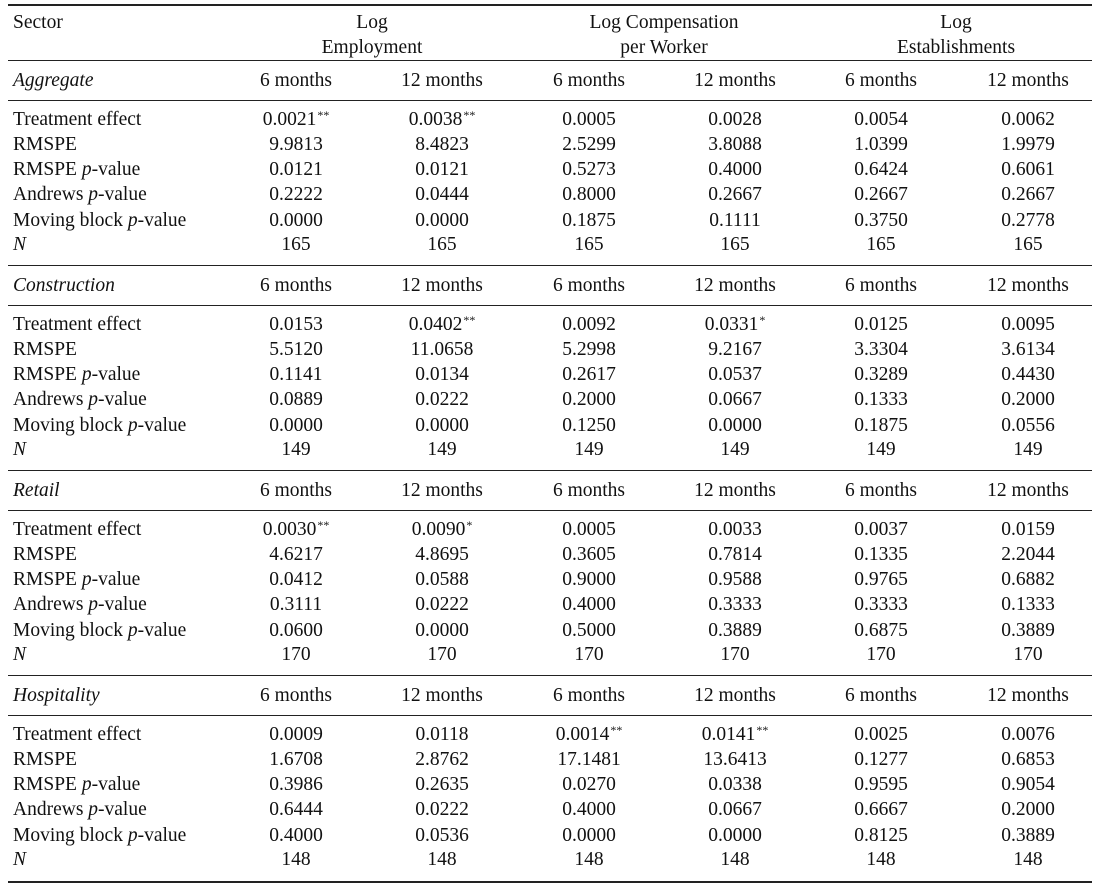 The image size is (1100, 891). I want to click on table-cell: 0.0600, so click(296, 631).